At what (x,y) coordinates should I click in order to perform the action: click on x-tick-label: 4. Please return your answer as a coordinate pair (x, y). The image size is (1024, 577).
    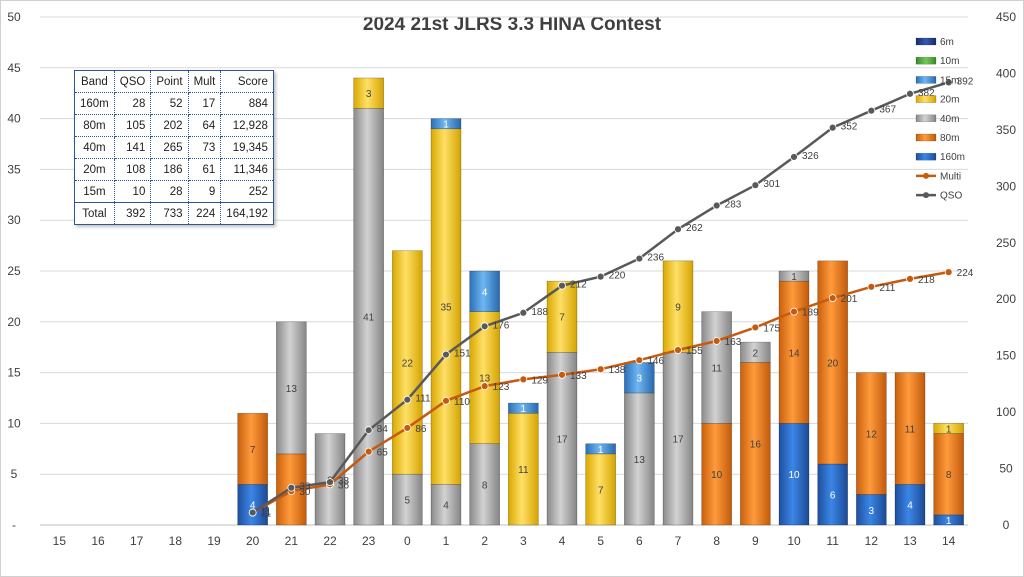
    Looking at the image, I should click on (562, 541).